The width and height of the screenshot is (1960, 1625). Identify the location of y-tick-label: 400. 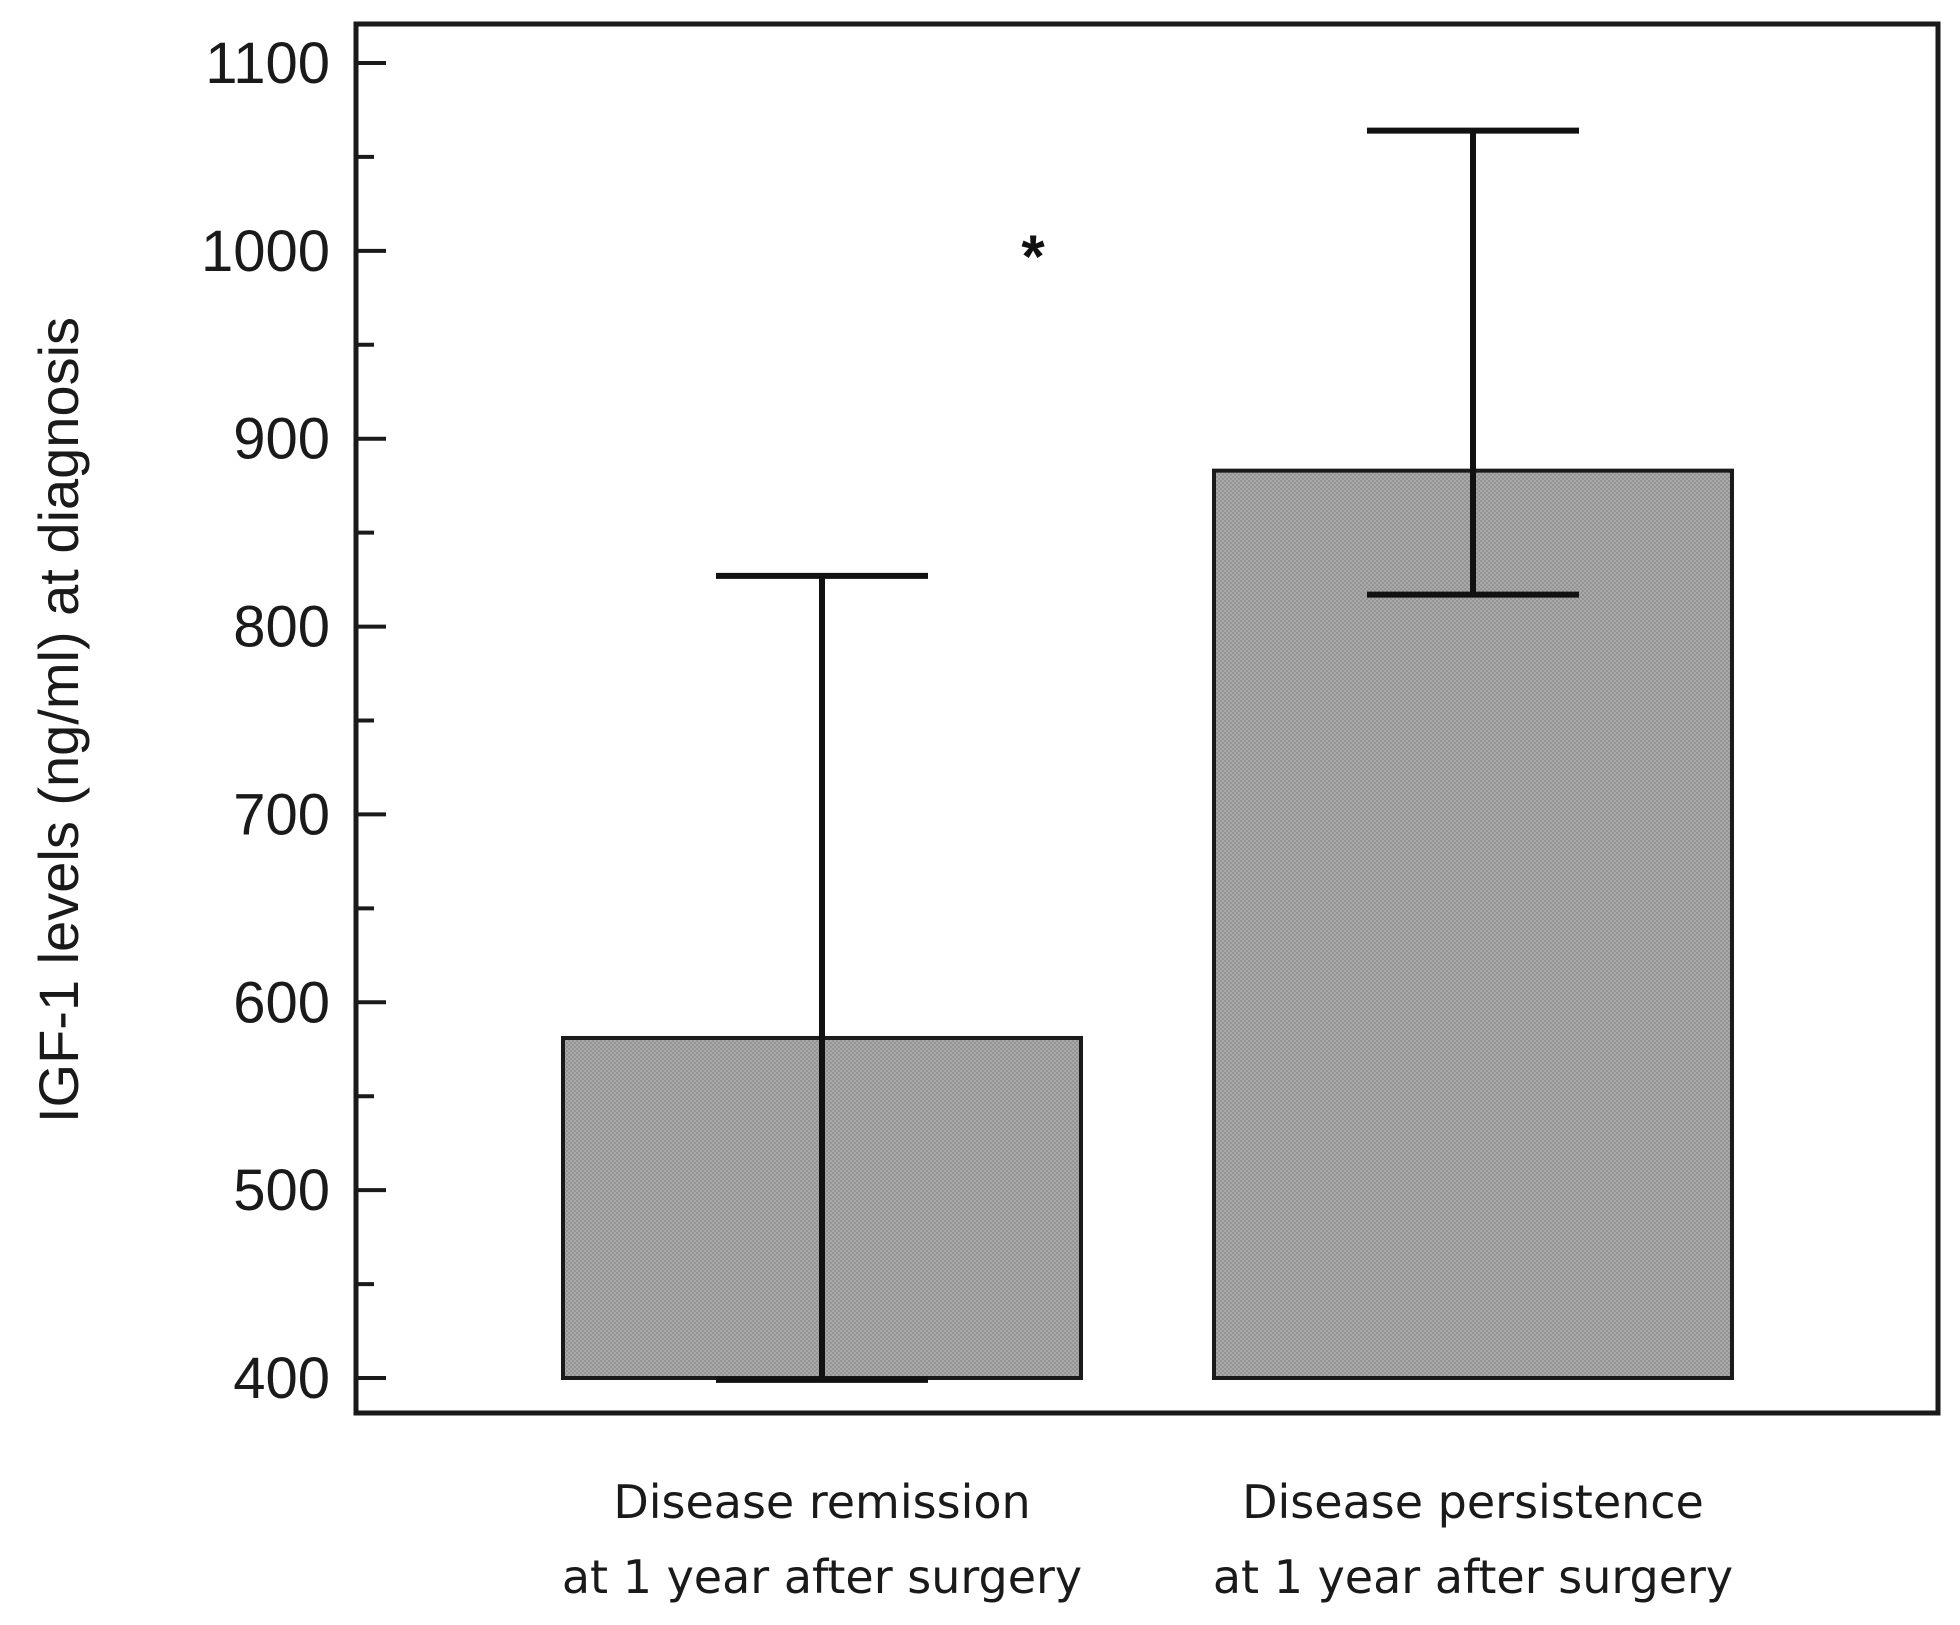
(281, 1378).